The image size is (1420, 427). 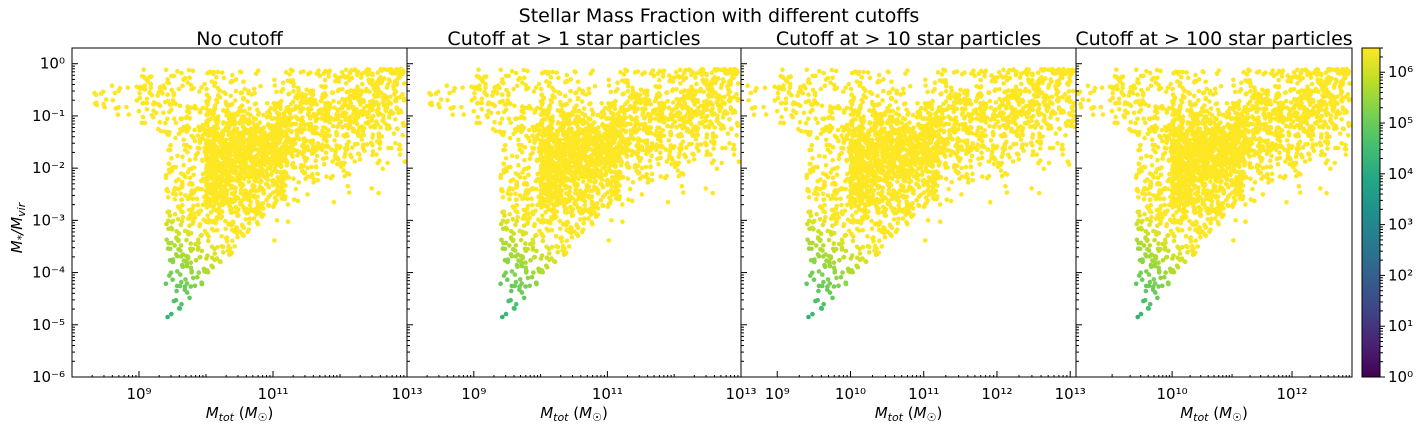 What do you see at coordinates (48, 325) in the screenshot?
I see `y-tick-label: 10⁻⁵` at bounding box center [48, 325].